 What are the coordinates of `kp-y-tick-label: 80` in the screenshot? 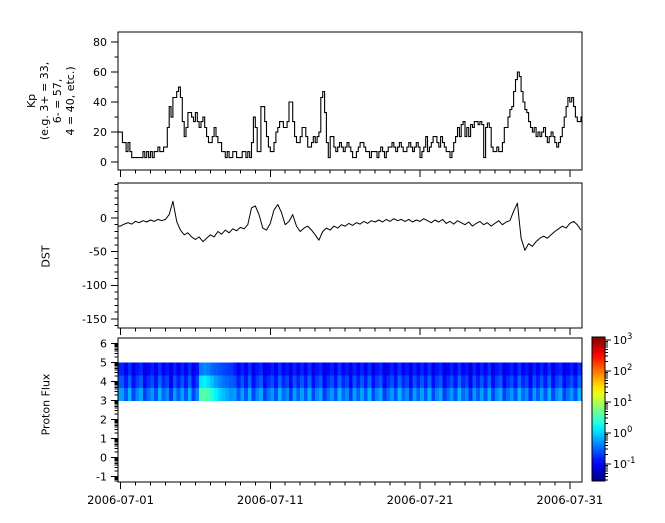 It's located at (100, 42).